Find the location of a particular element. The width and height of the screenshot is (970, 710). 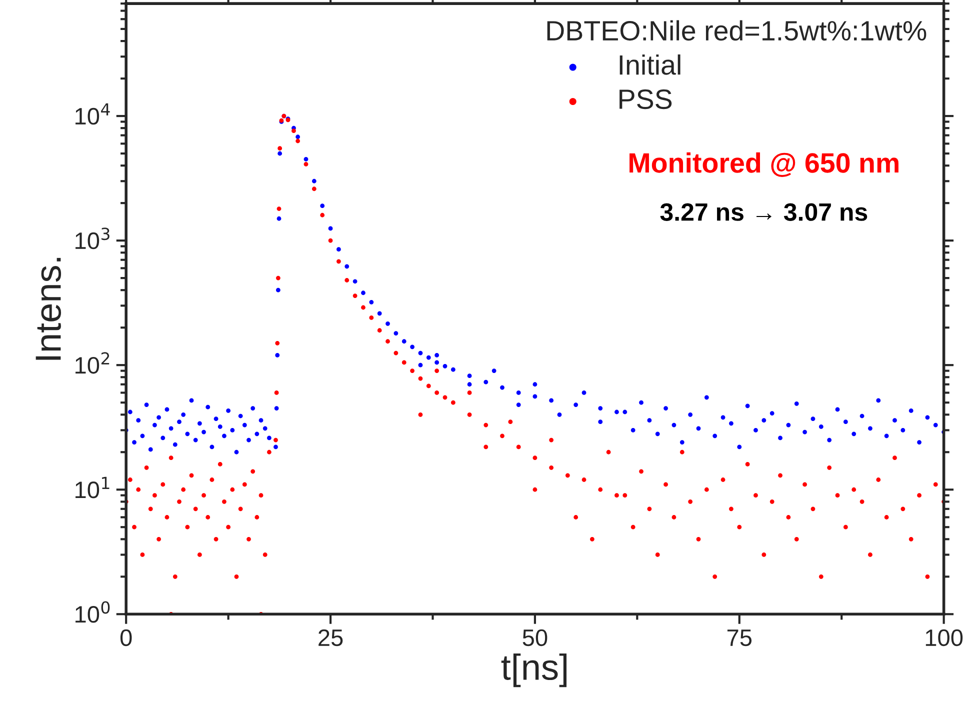

x-tick-label: 25 is located at coordinates (330, 637).